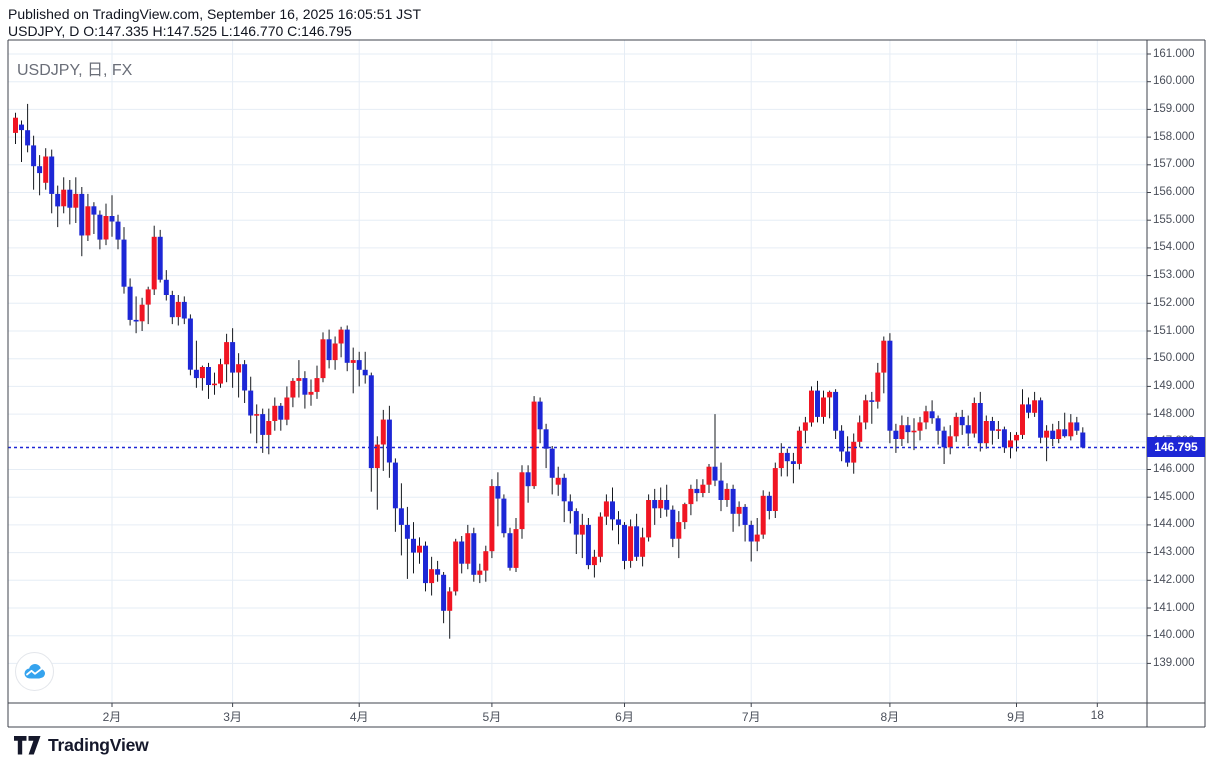  What do you see at coordinates (492, 717) in the screenshot?
I see `time-axis-label: 5月` at bounding box center [492, 717].